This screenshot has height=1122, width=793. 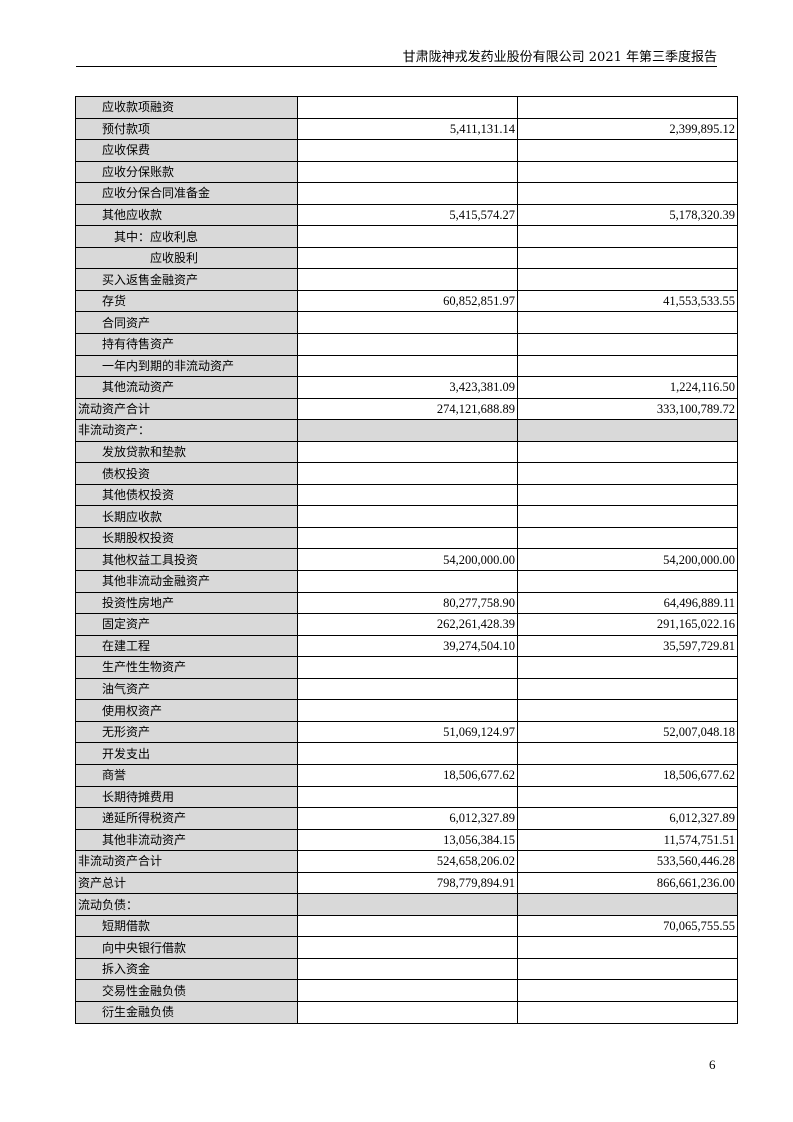 I want to click on row-label: 生产性生物资产, so click(x=186, y=667).